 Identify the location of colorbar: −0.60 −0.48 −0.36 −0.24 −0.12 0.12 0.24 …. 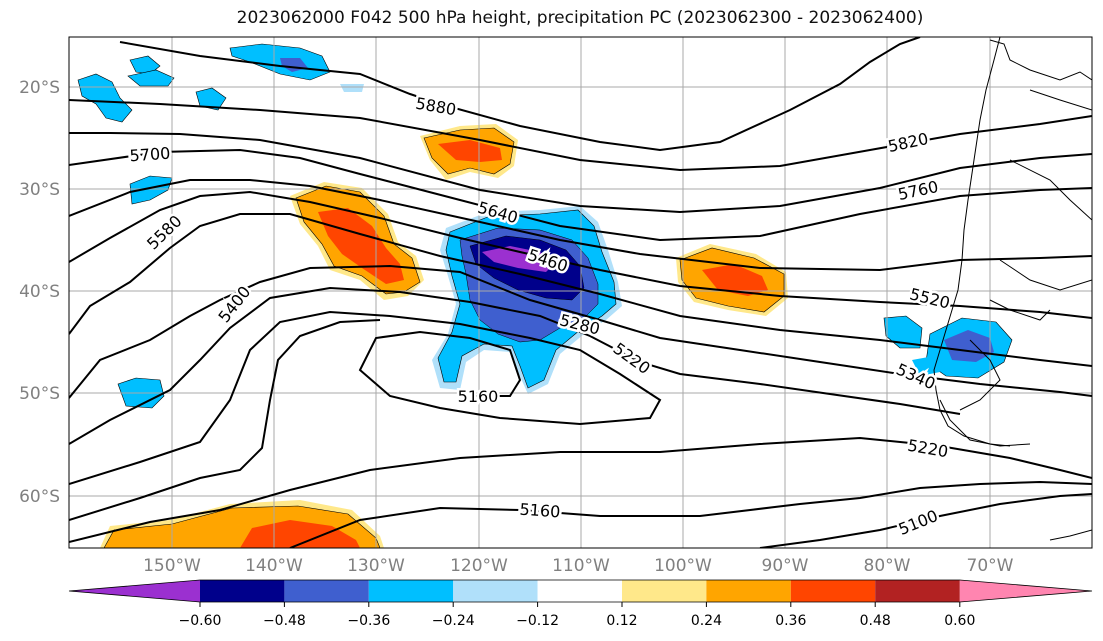
(580, 604).